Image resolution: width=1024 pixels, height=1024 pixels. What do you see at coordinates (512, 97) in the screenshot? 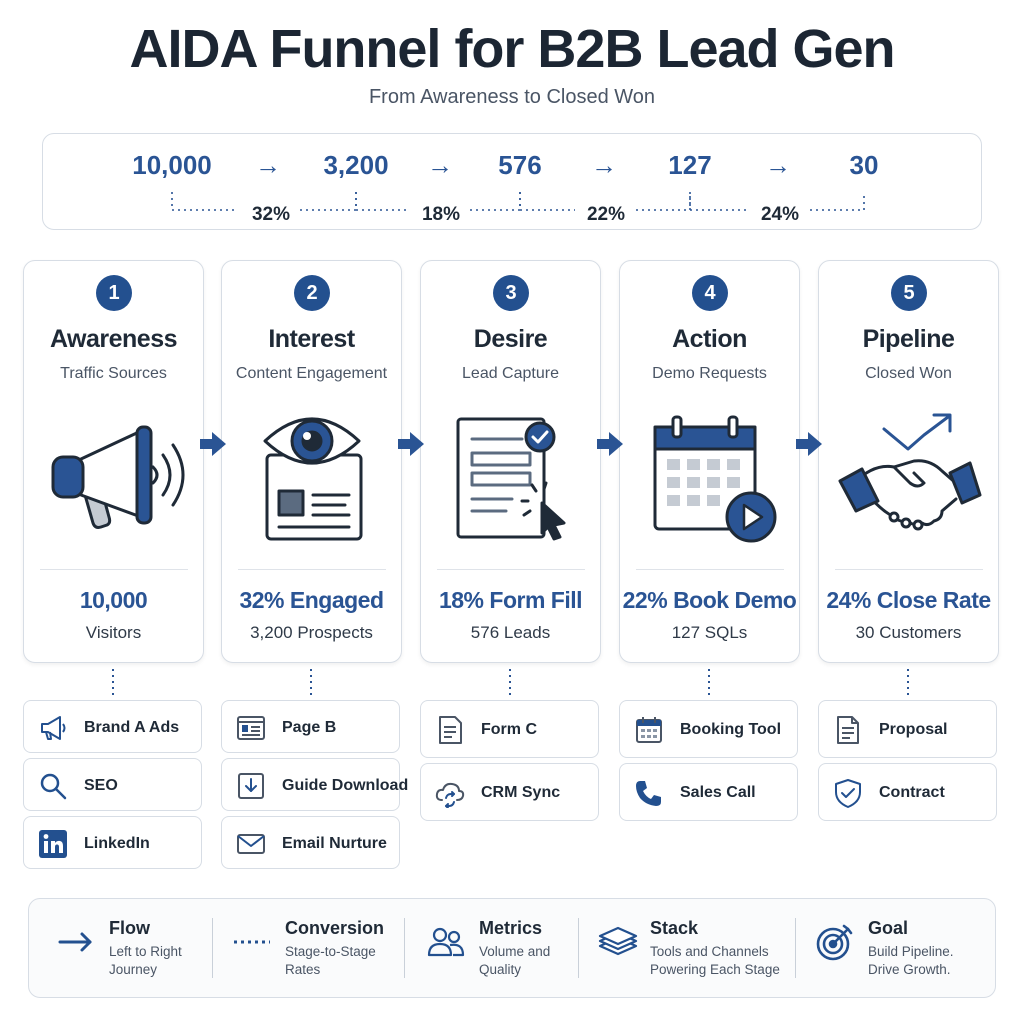
I see `page-subtitle: From Awareness to Closed Won` at bounding box center [512, 97].